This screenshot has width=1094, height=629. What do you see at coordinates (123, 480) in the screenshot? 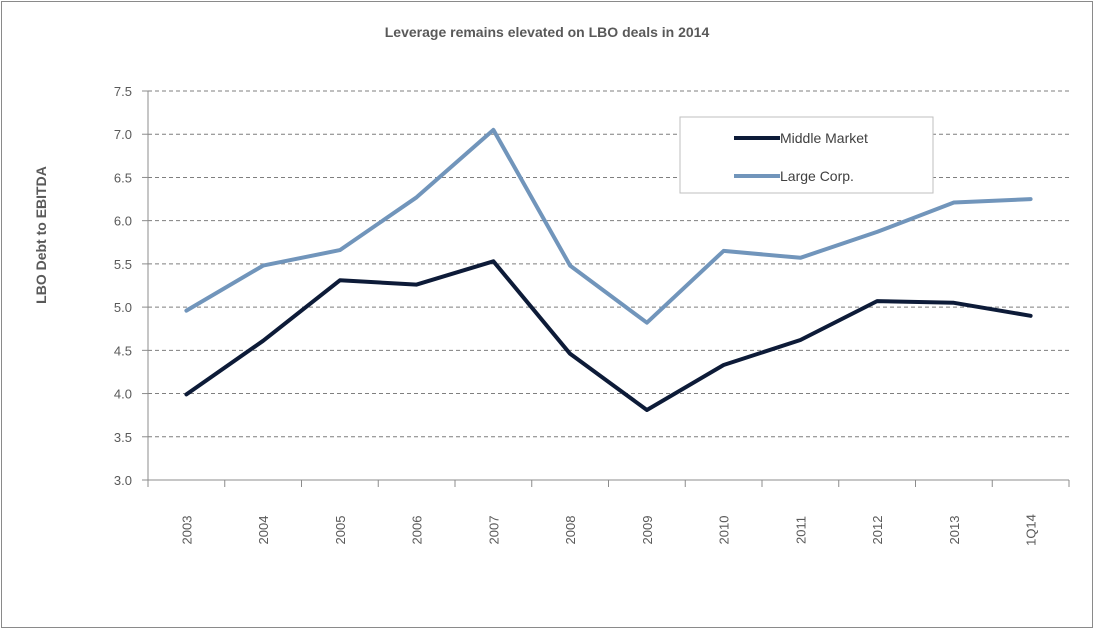
I see `y-tick-label: 3.0` at bounding box center [123, 480].